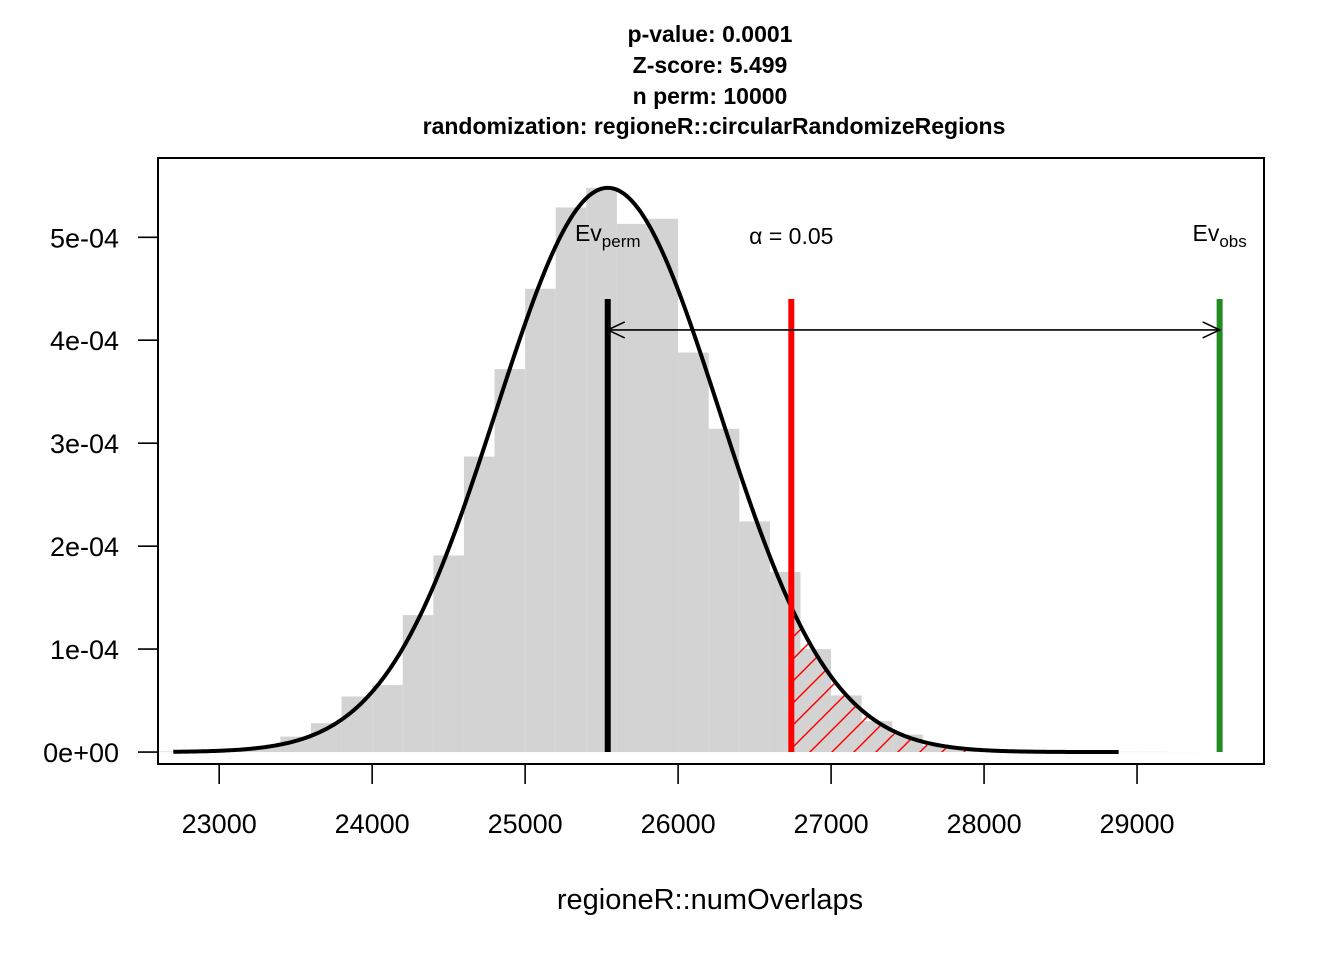  I want to click on ev-perm-label-main: Ev, so click(588, 233).